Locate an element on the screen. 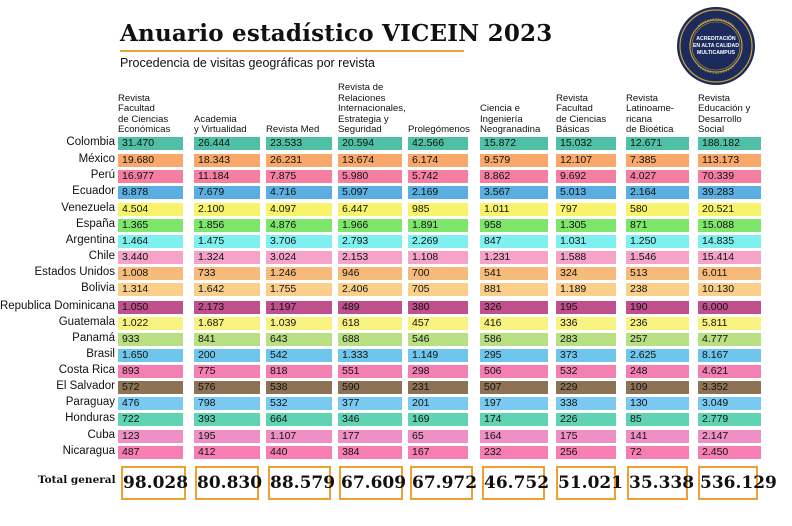 This screenshot has height=526, width=792. table-cell: 457 is located at coordinates (438, 323).